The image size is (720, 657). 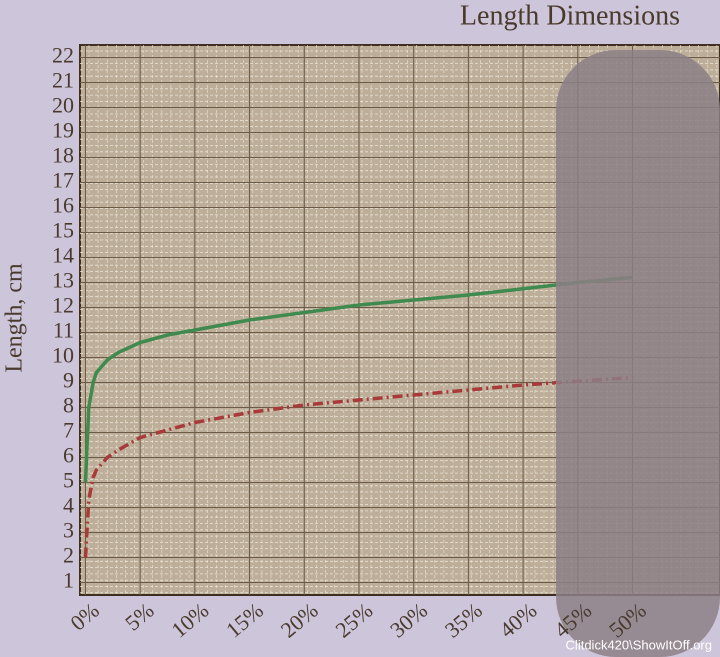 What do you see at coordinates (63, 180) in the screenshot?
I see `y-tick-label: 17` at bounding box center [63, 180].